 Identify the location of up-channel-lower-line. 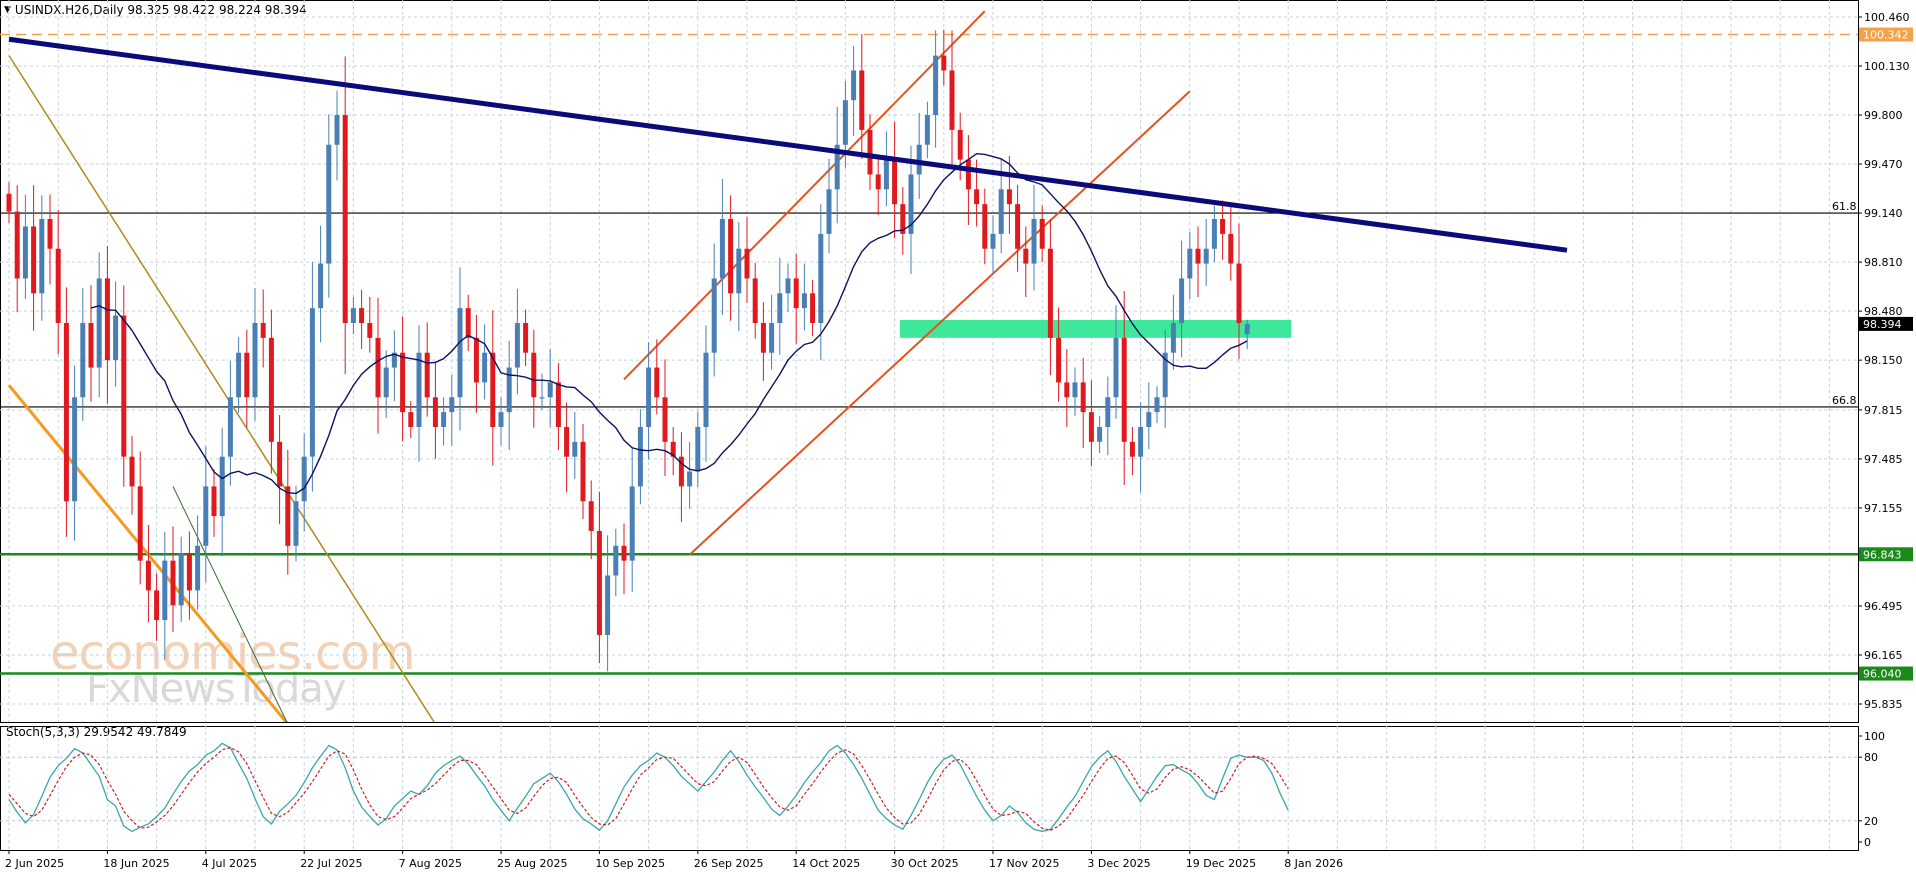
(939, 323).